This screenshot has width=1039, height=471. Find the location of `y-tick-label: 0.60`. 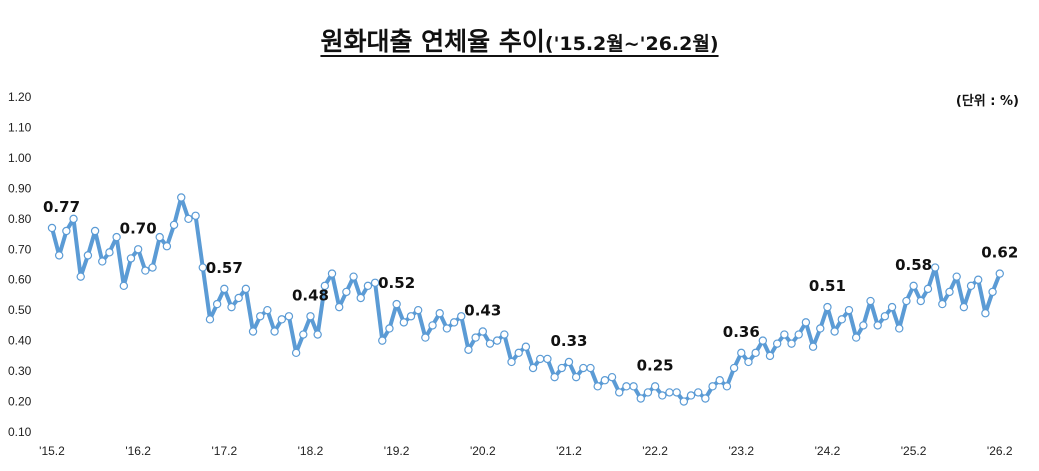

y-tick-label: 0.60 is located at coordinates (20, 280).